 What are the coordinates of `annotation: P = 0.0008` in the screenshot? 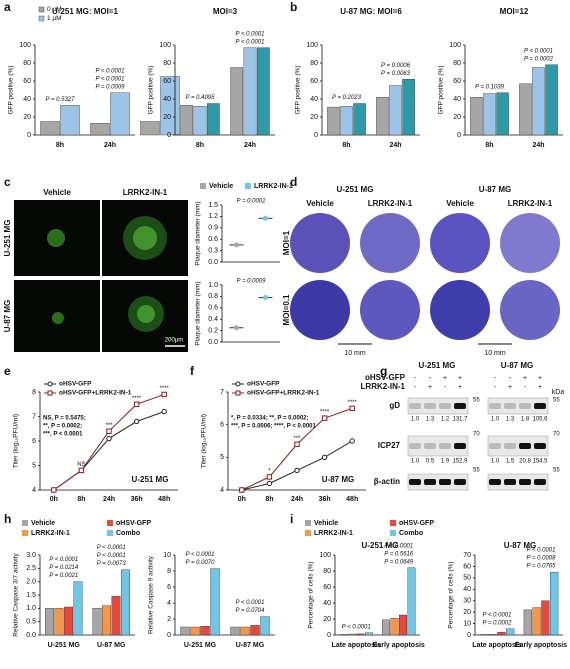 It's located at (542, 559).